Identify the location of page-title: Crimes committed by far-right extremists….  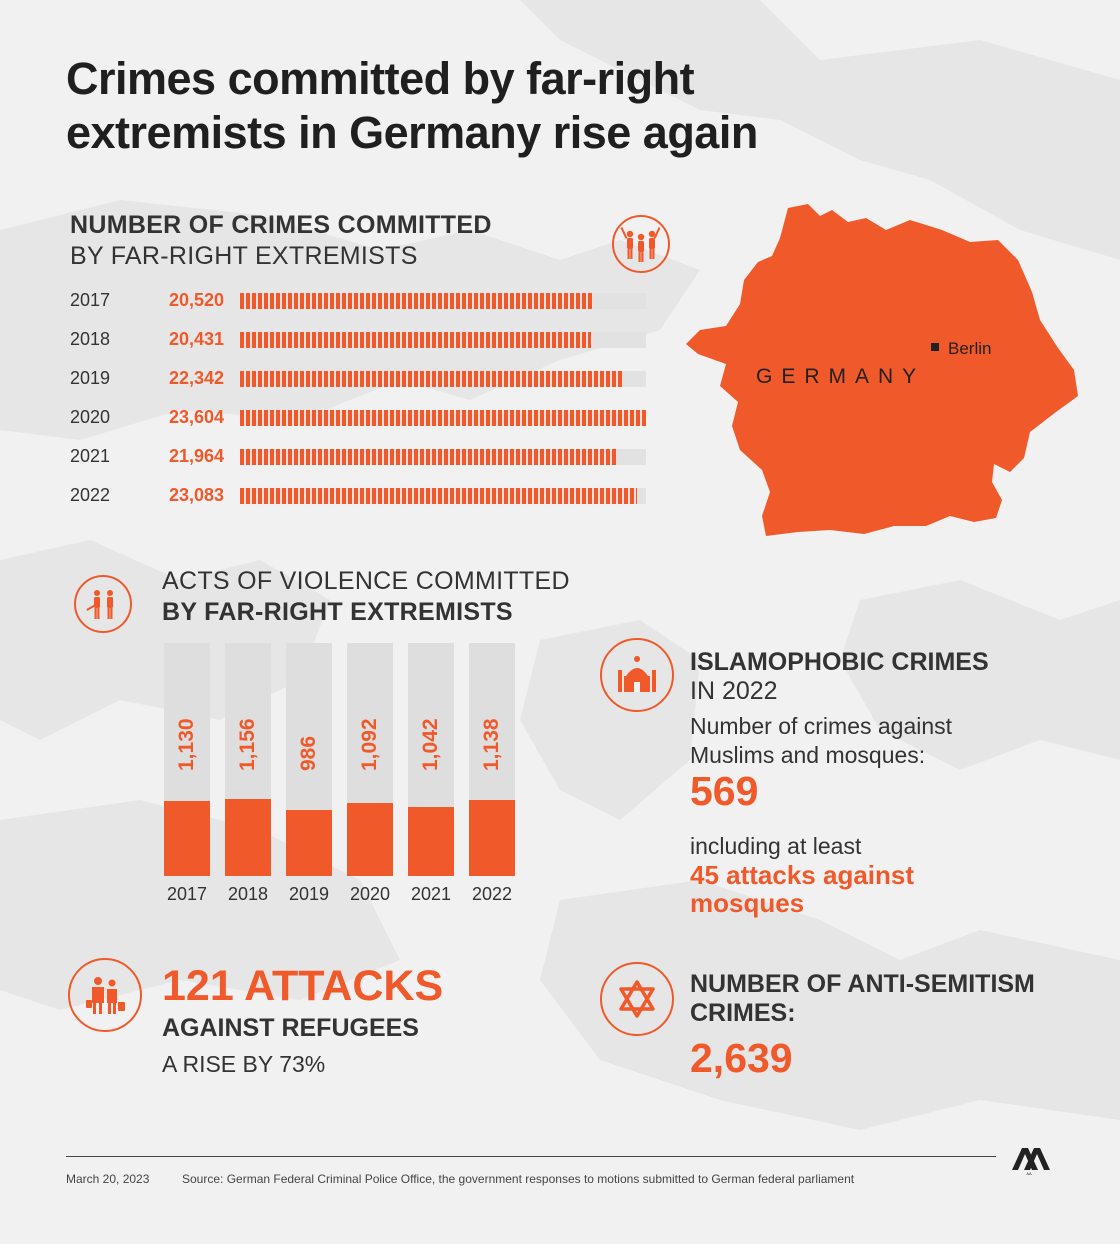
(412, 105).